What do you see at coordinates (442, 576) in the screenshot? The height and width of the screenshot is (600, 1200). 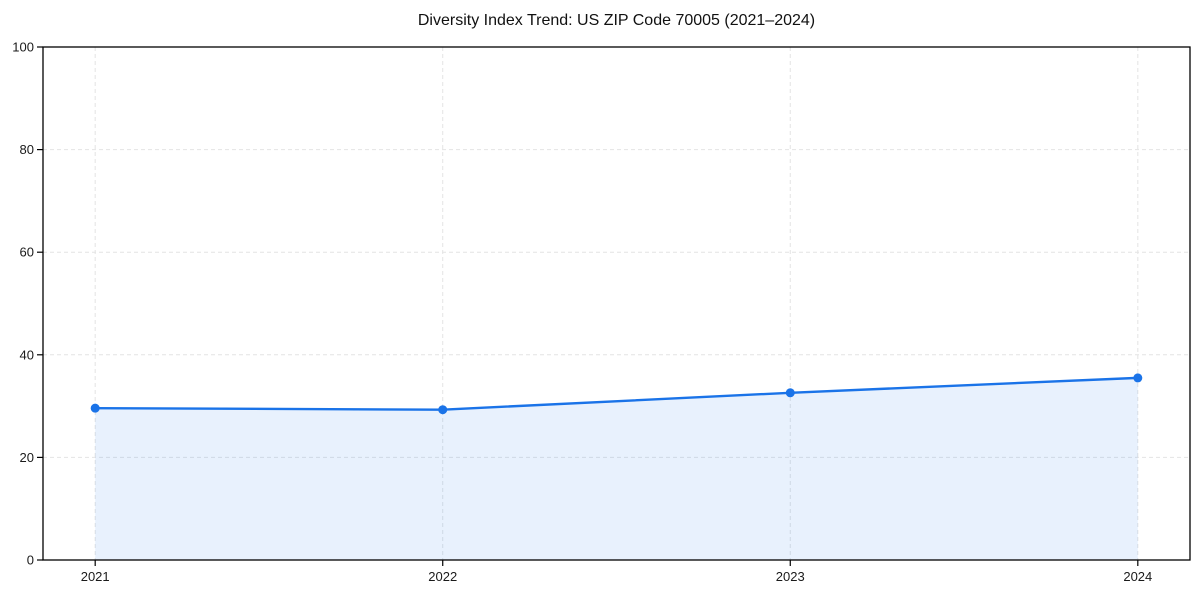 I see `x-tick-label: 2022` at bounding box center [442, 576].